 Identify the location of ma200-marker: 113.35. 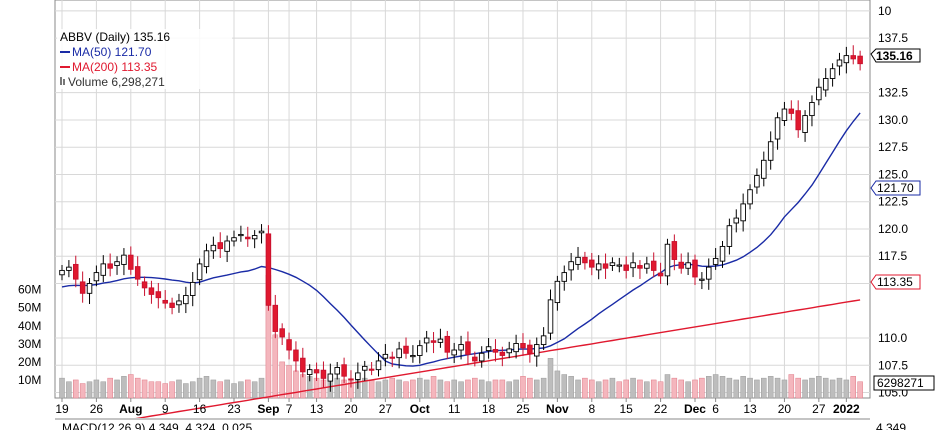
(895, 282).